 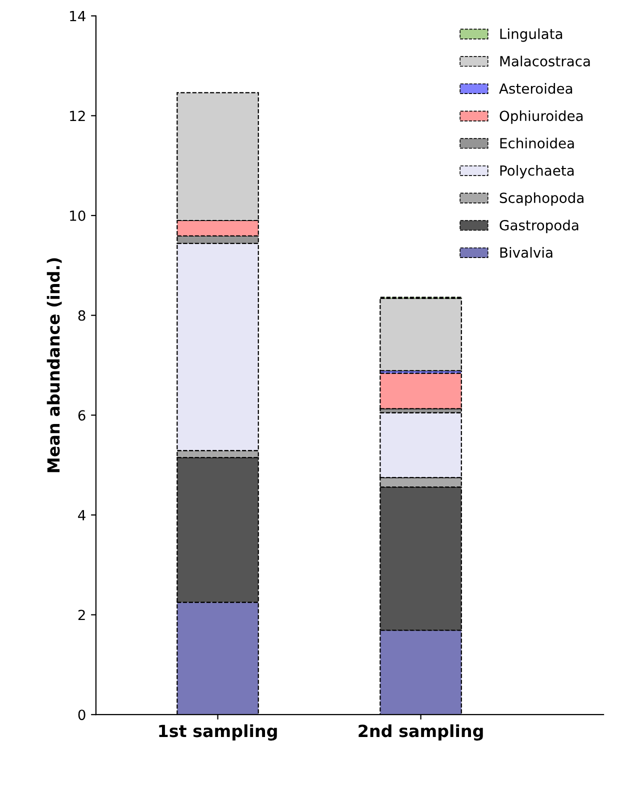 I want to click on y-tick-label: 8, so click(x=82, y=315).